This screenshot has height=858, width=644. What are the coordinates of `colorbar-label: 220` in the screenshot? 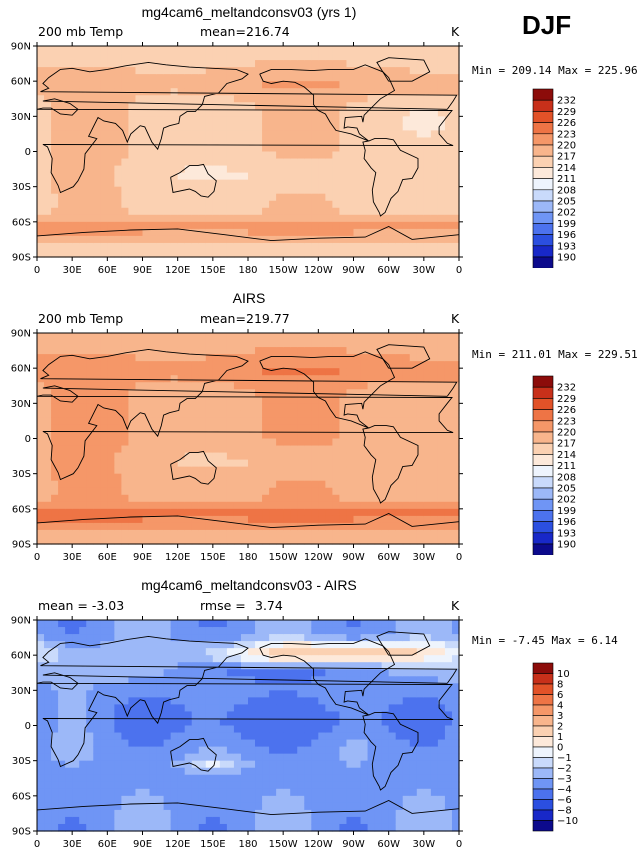 It's located at (566, 433).